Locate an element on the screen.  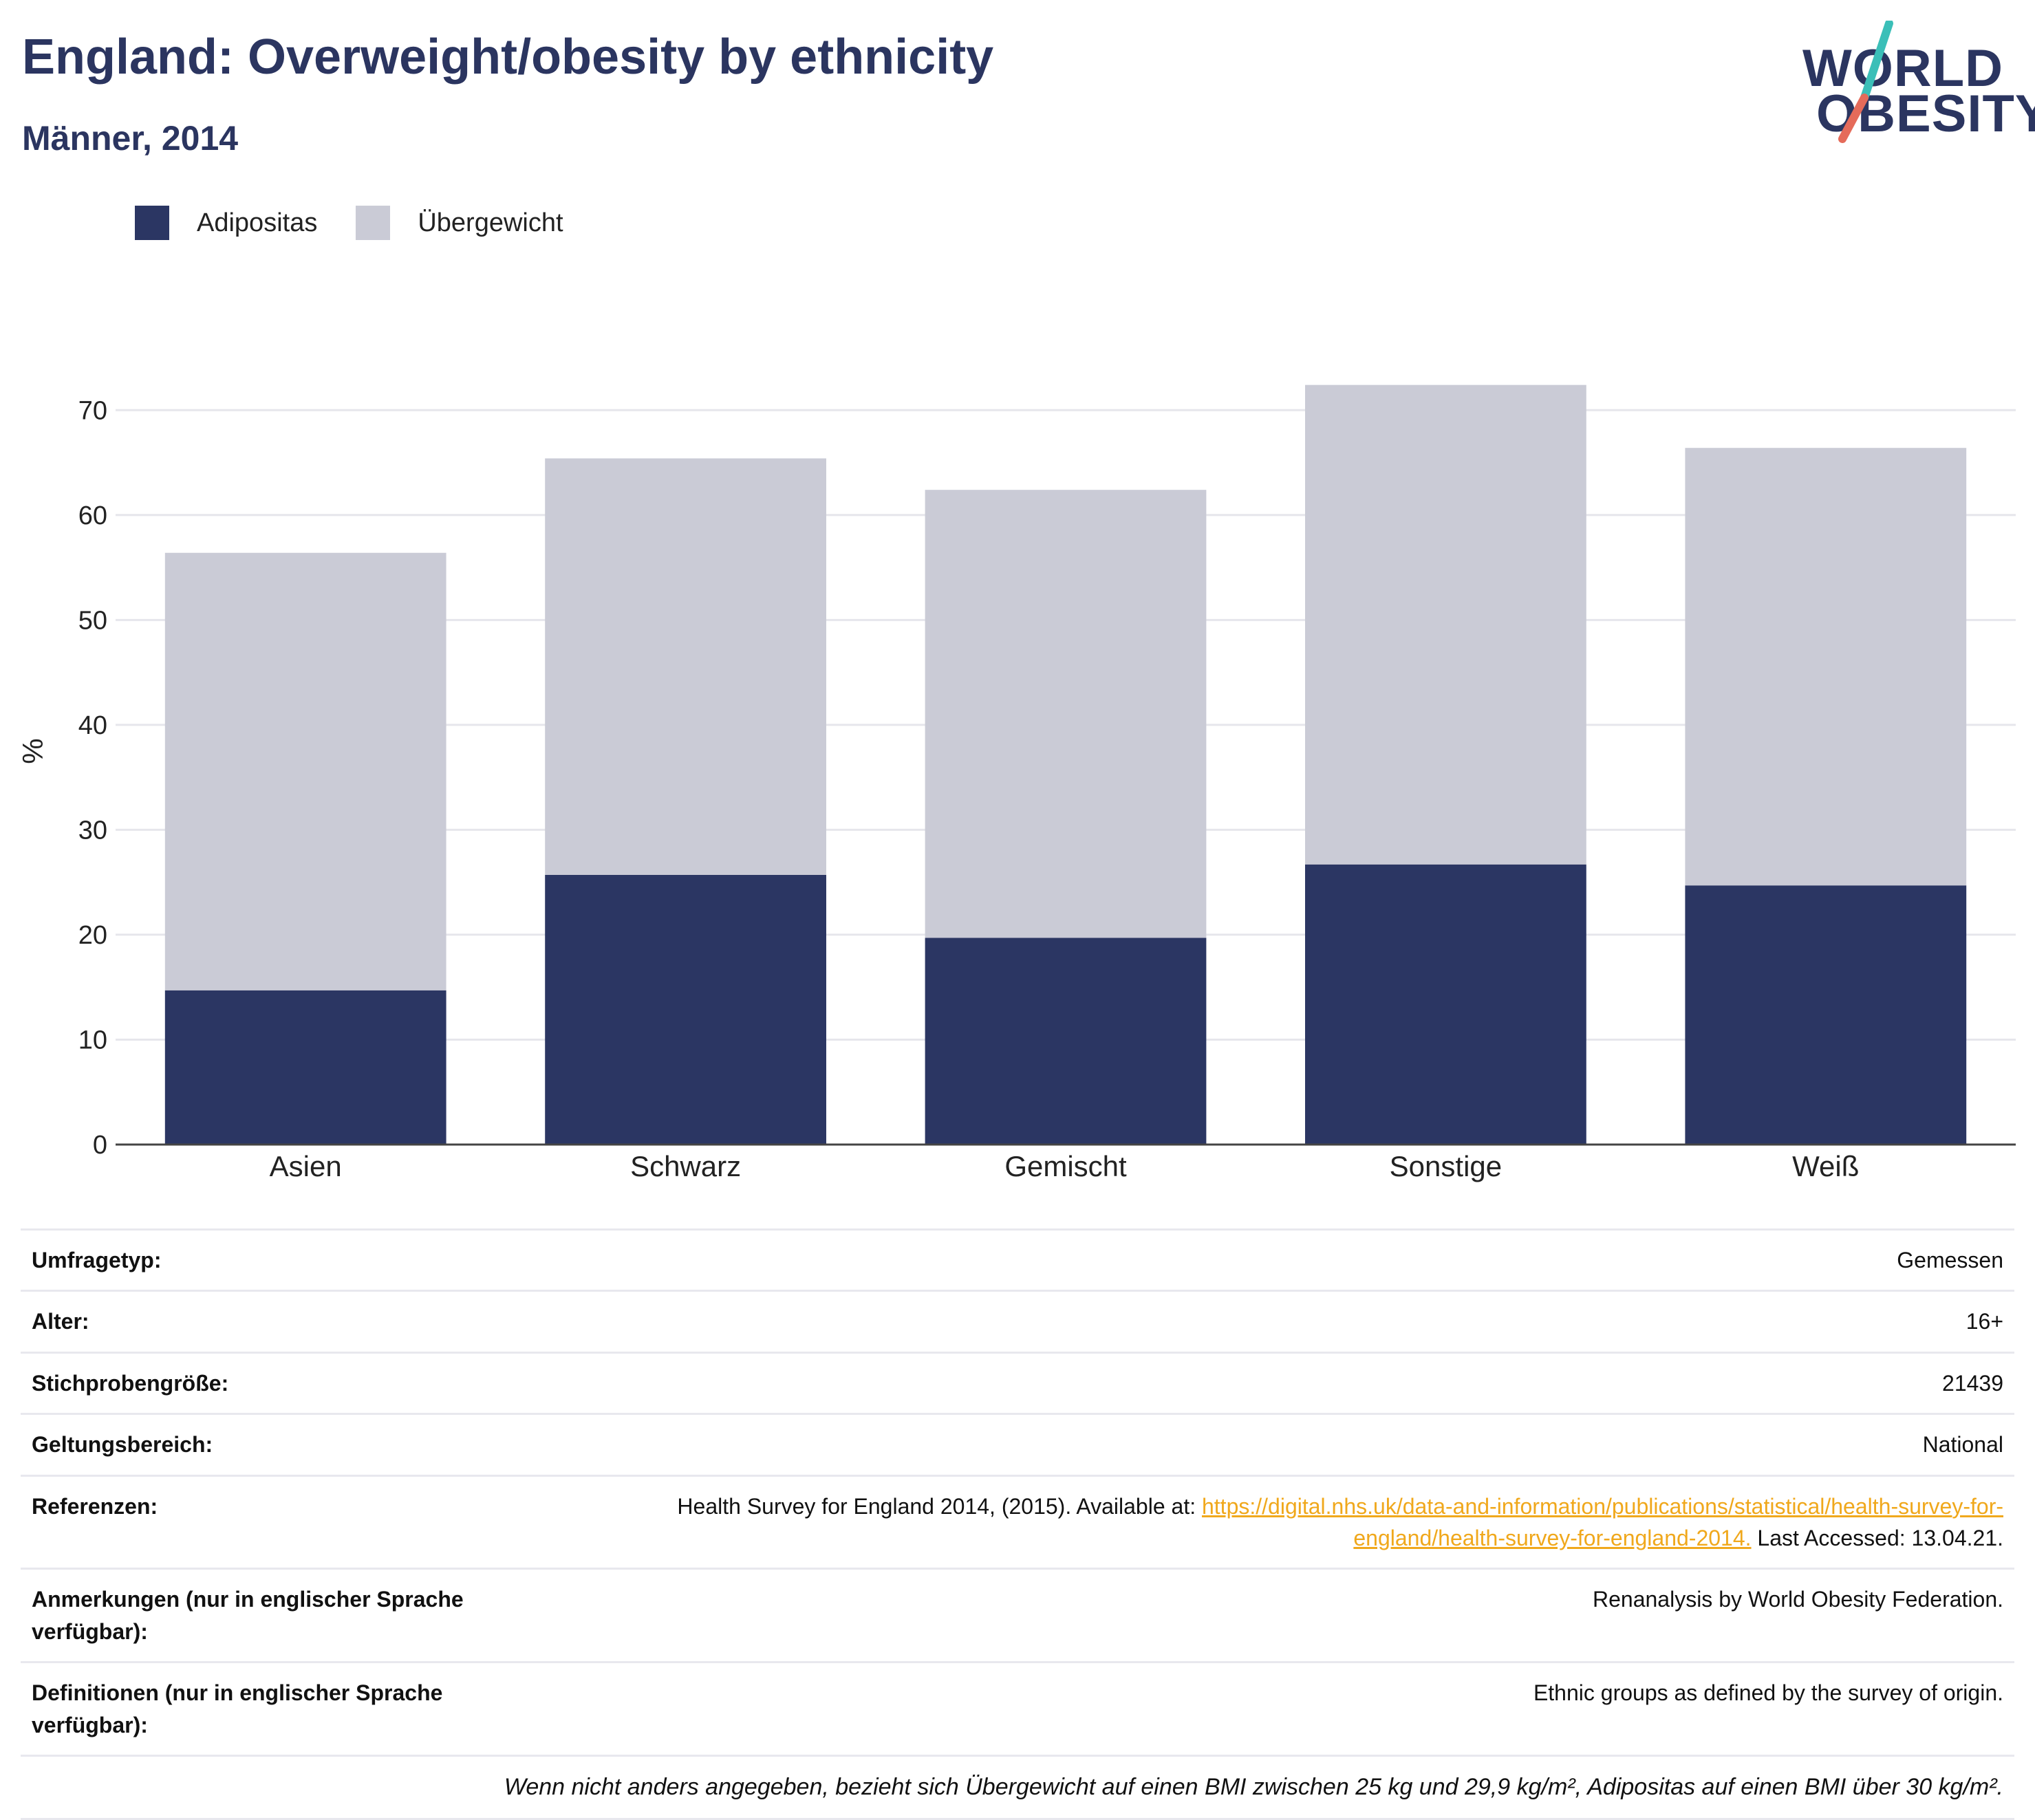
y-tick-label: 10 is located at coordinates (93, 1040).